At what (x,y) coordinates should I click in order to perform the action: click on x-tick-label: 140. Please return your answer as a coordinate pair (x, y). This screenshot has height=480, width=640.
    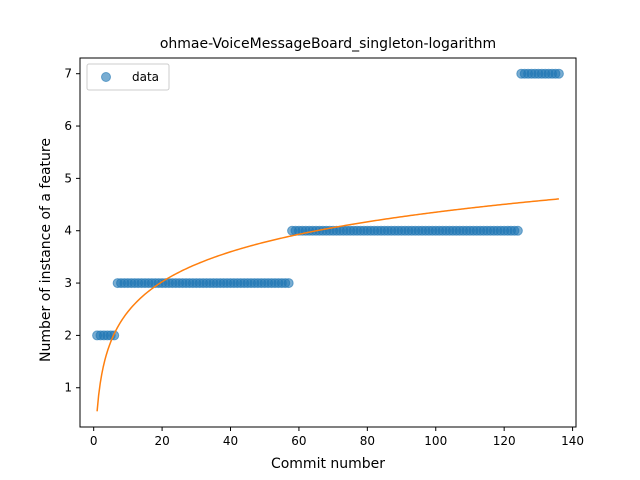
    Looking at the image, I should click on (572, 441).